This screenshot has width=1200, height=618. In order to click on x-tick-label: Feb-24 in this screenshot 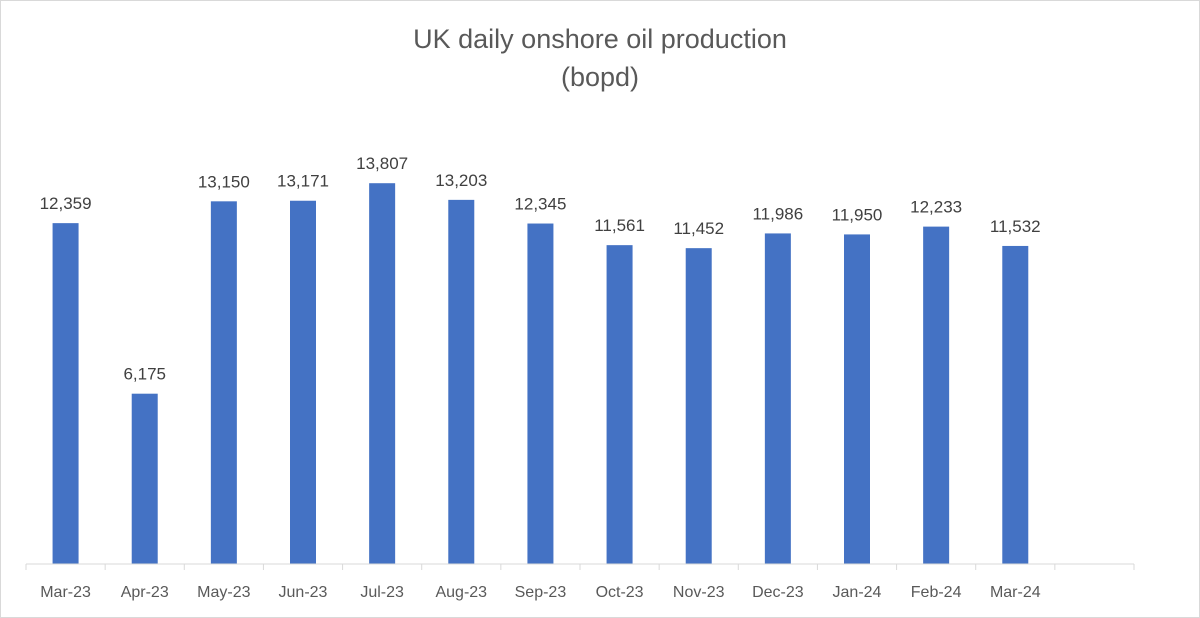, I will do `click(936, 592)`.